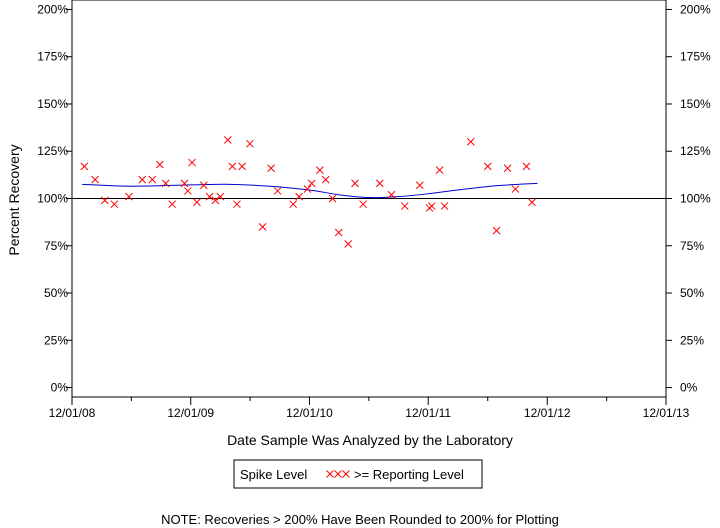 Image resolution: width=720 pixels, height=528 pixels. What do you see at coordinates (695, 104) in the screenshot?
I see `y-tick-label-right: 150%` at bounding box center [695, 104].